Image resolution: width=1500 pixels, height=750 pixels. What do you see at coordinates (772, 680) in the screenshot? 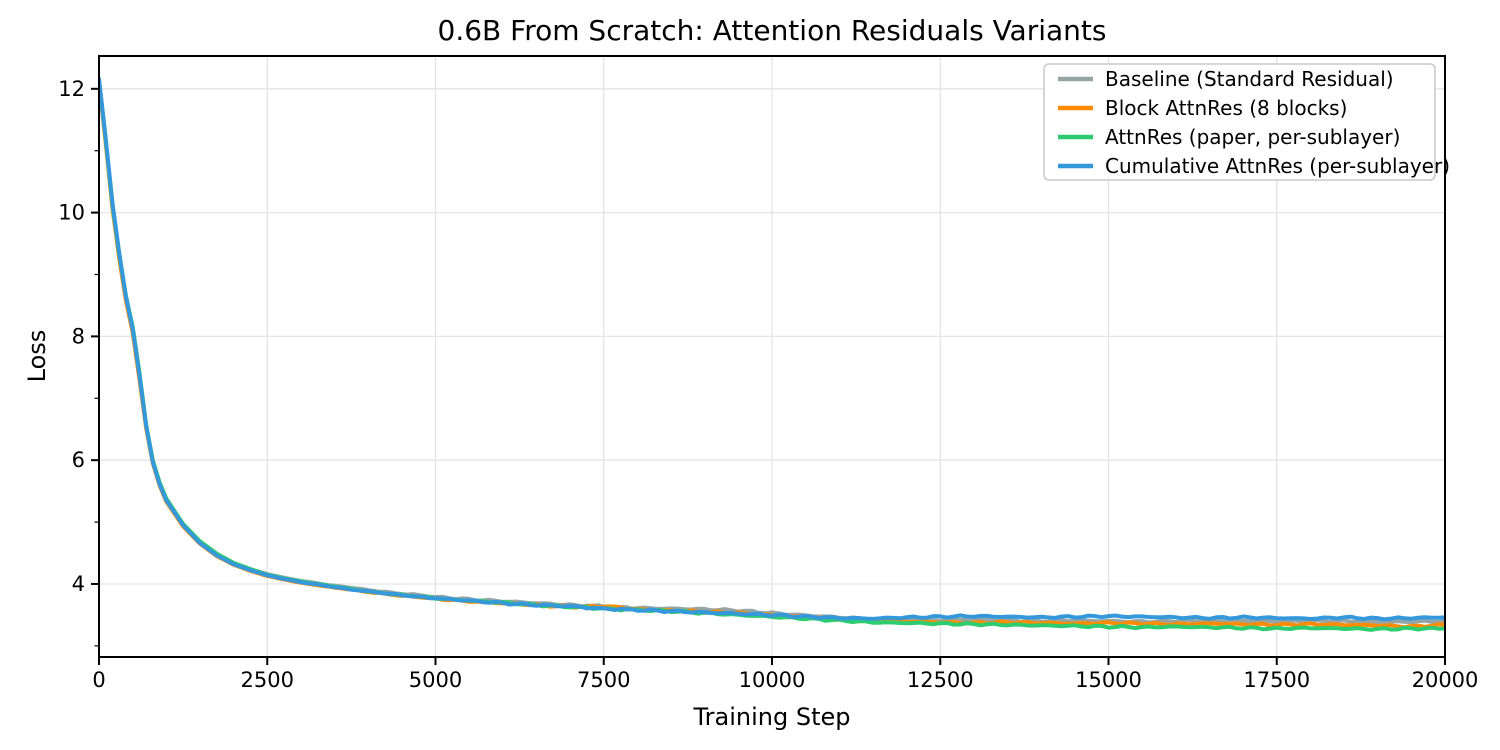
I see `x-tick-label: 10000` at bounding box center [772, 680].